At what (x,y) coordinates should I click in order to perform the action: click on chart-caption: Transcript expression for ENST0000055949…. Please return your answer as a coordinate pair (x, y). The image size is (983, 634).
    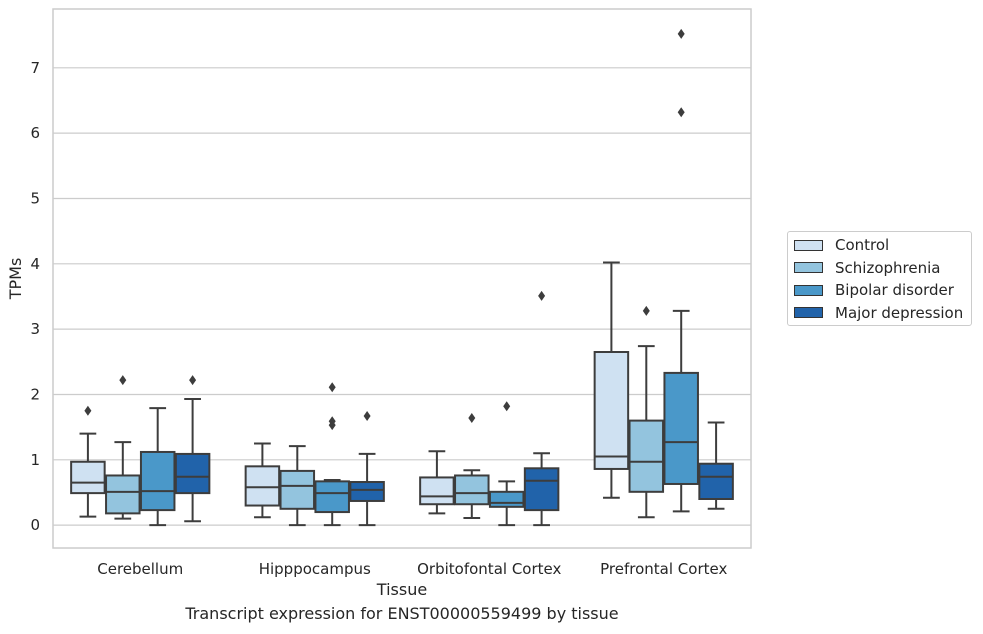
    Looking at the image, I should click on (402, 613).